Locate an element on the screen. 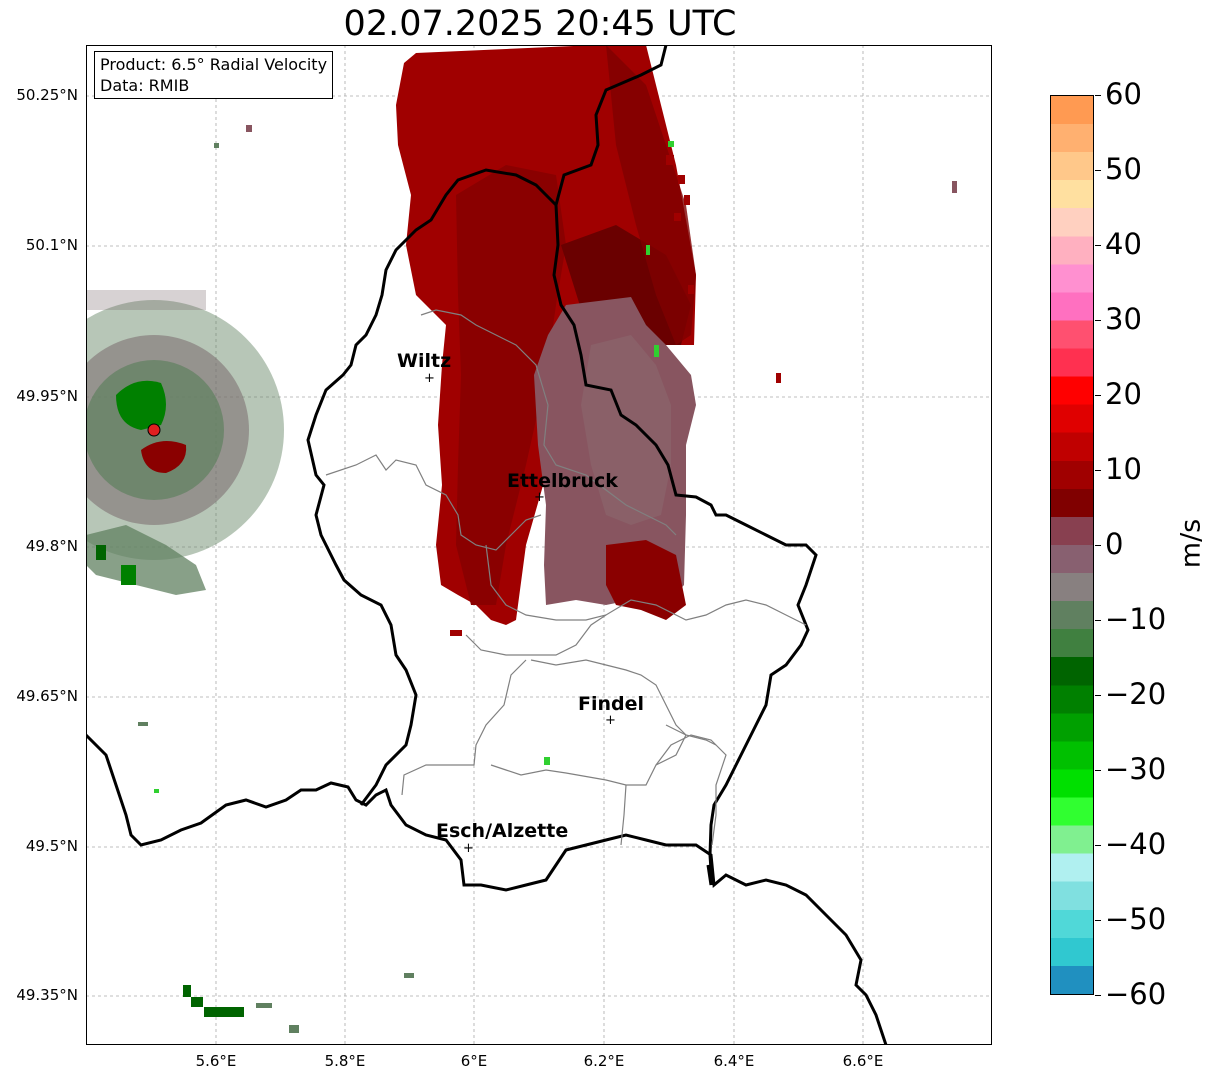 The image size is (1207, 1081). lat-label: 49.35°N is located at coordinates (47, 995).